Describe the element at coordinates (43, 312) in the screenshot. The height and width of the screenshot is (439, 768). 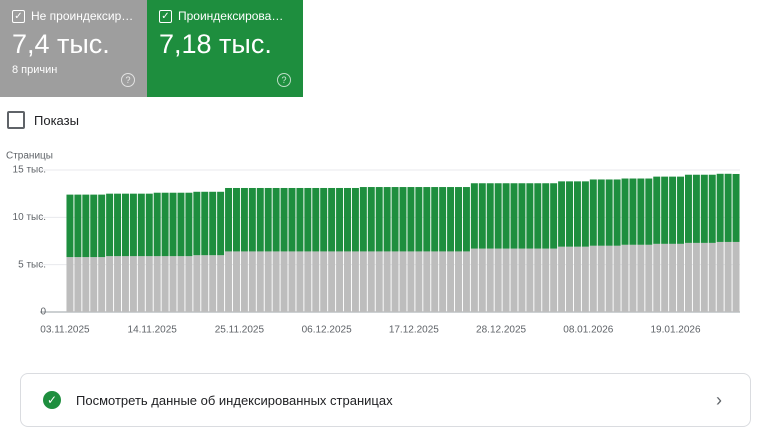
I see `y-tick-label: 0` at that location.